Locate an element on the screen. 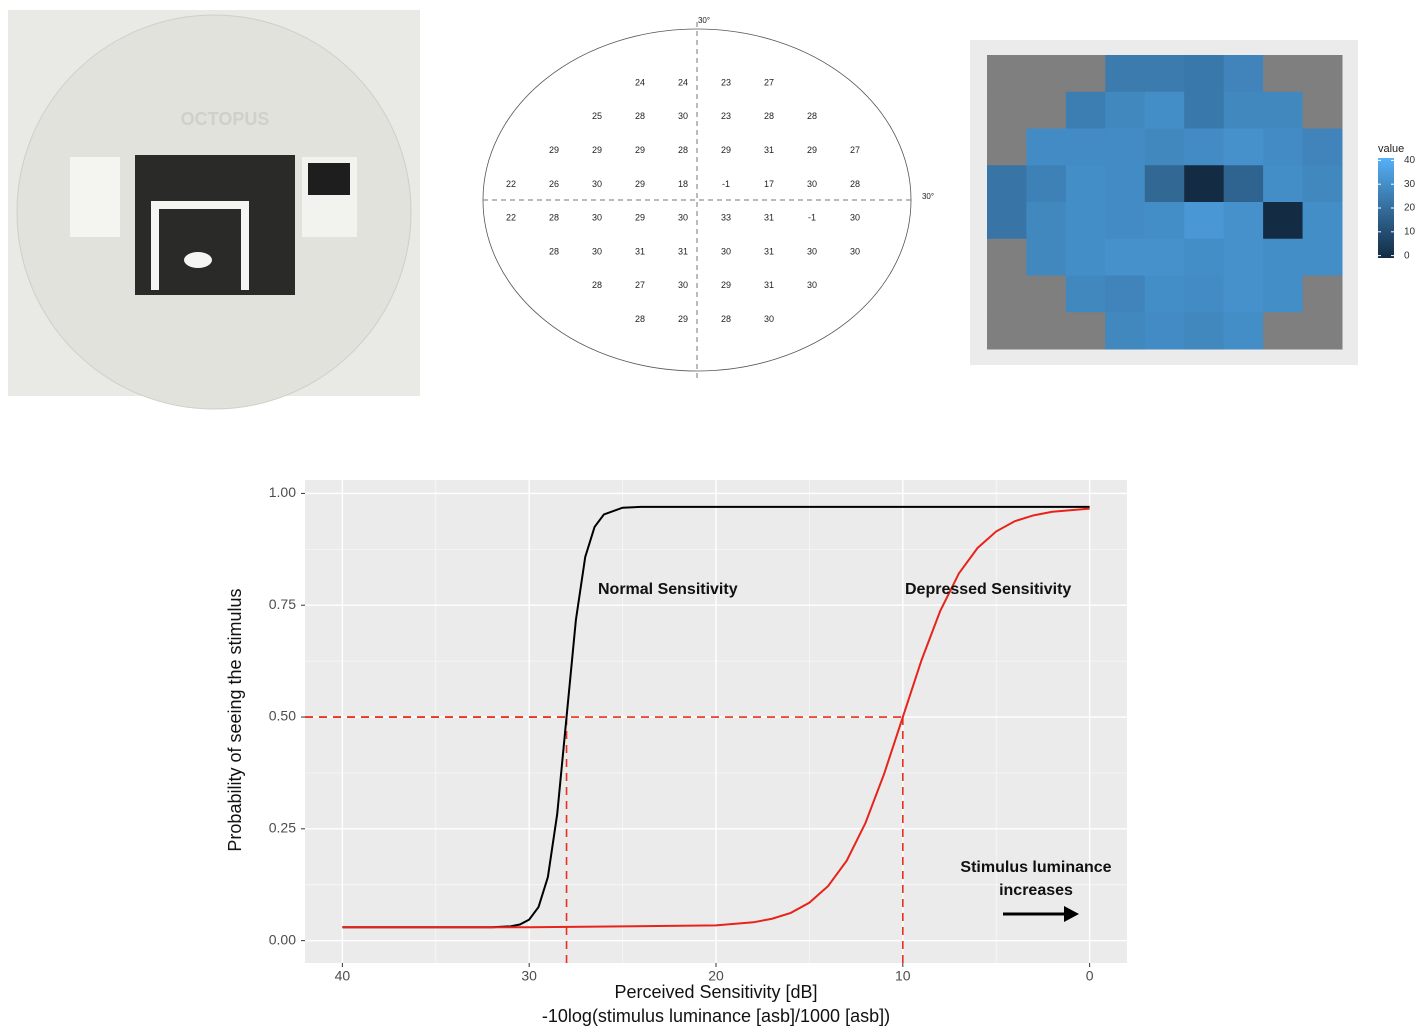  y-tick-label: 1.00 is located at coordinates (282, 492).